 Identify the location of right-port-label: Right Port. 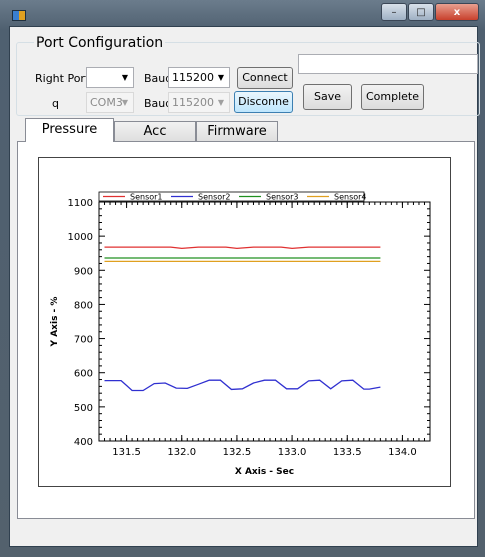
(62, 78).